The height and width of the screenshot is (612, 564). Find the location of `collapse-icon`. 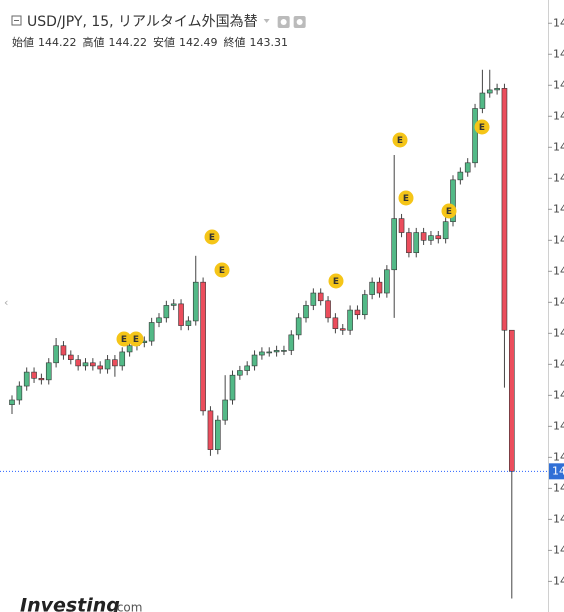

collapse-icon is located at coordinates (16, 20).